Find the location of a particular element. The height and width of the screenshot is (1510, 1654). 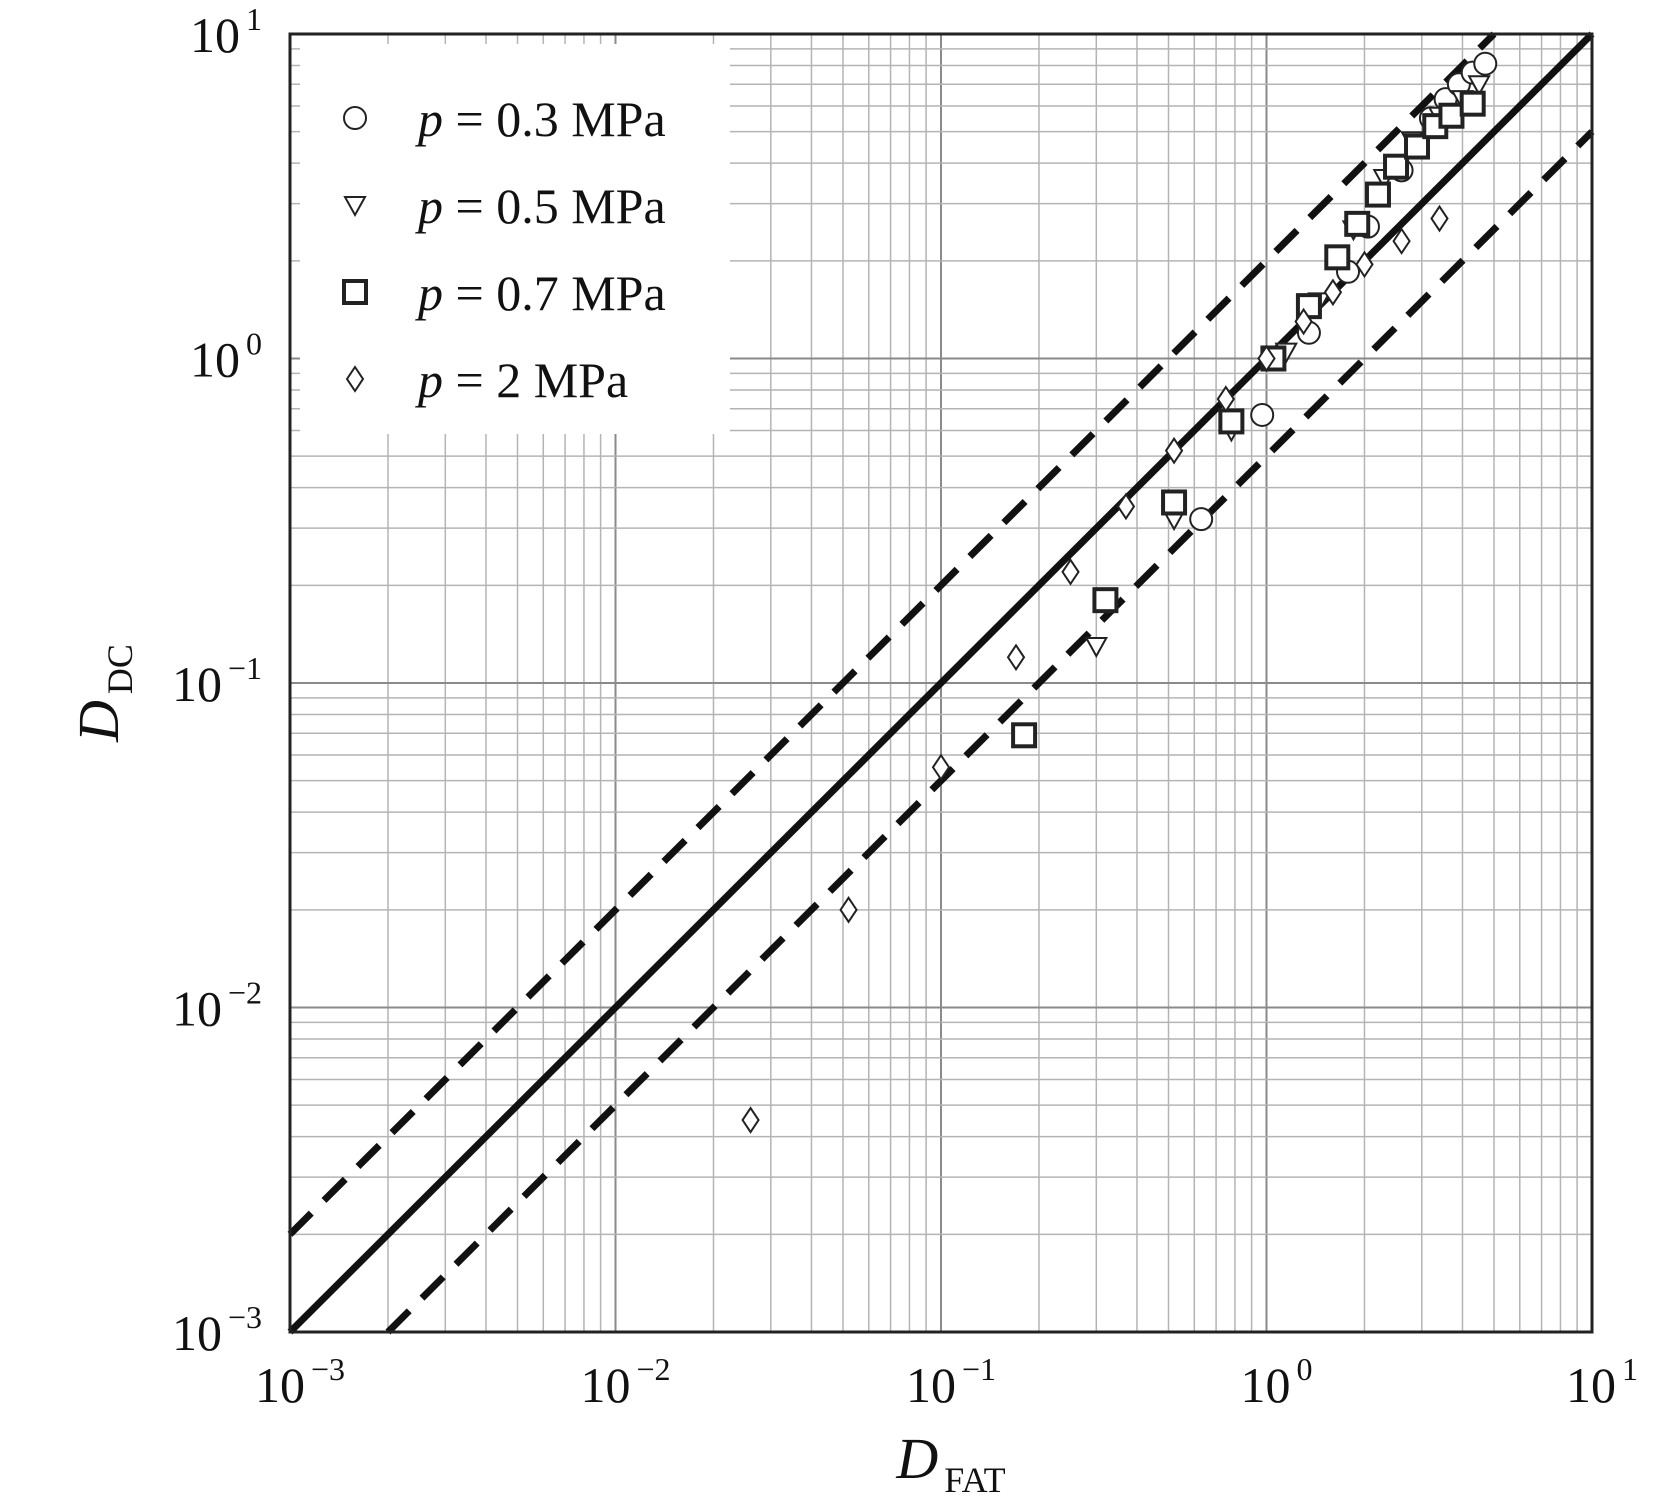

legend-marker-circle is located at coordinates (355, 118).